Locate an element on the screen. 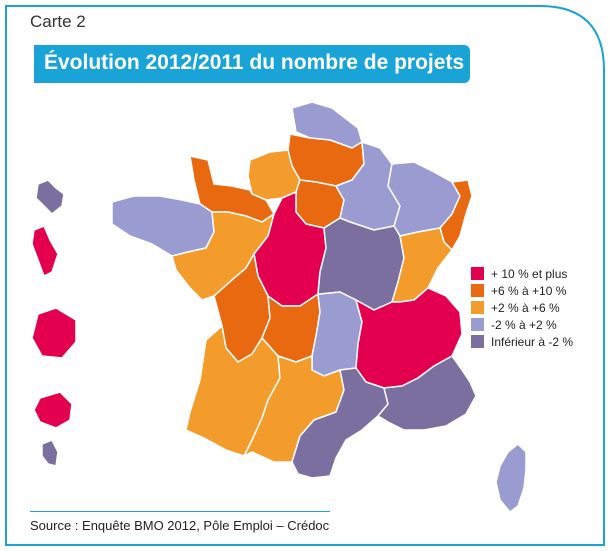  region-guadeloupe is located at coordinates (50, 197).